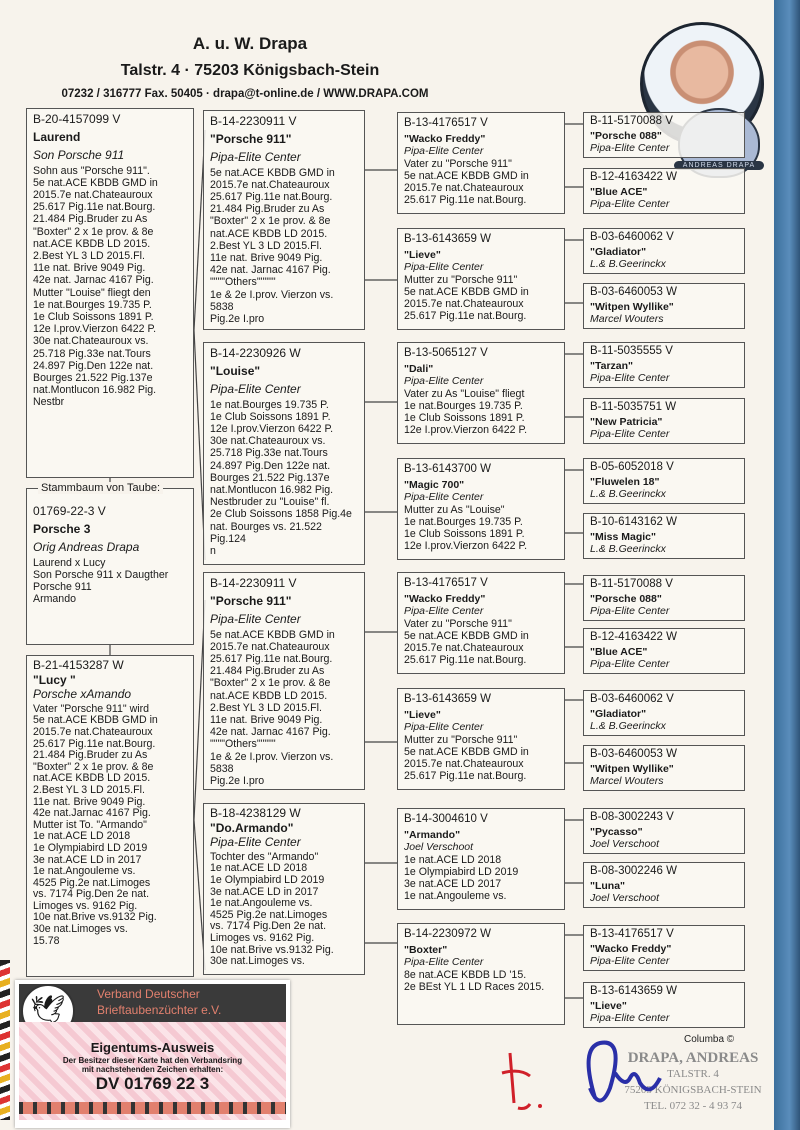 The height and width of the screenshot is (1130, 800). I want to click on performance-note: Tochter des "Armando", so click(264, 856).